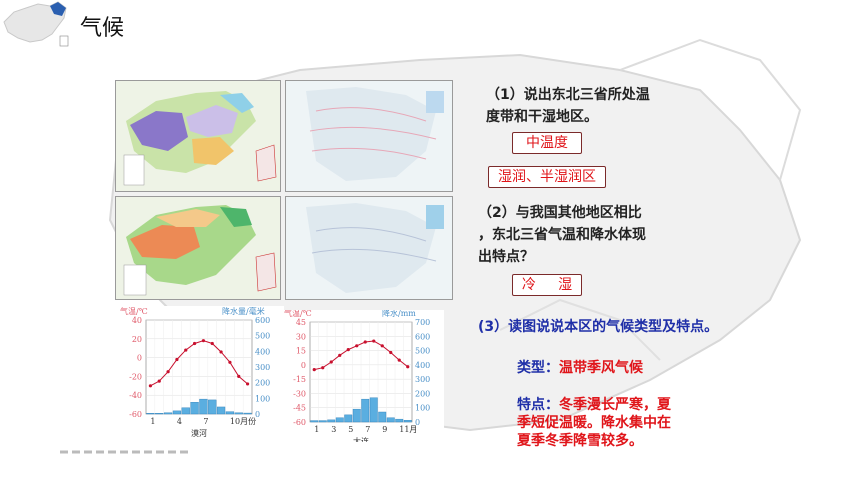 The image size is (860, 484). I want to click on x-tick-label: 9, so click(384, 429).